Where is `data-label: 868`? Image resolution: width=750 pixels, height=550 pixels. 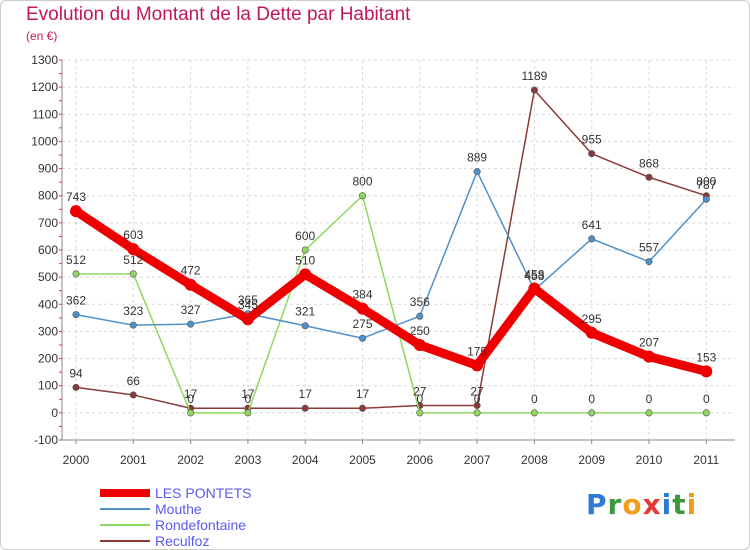
data-label: 868 is located at coordinates (649, 163).